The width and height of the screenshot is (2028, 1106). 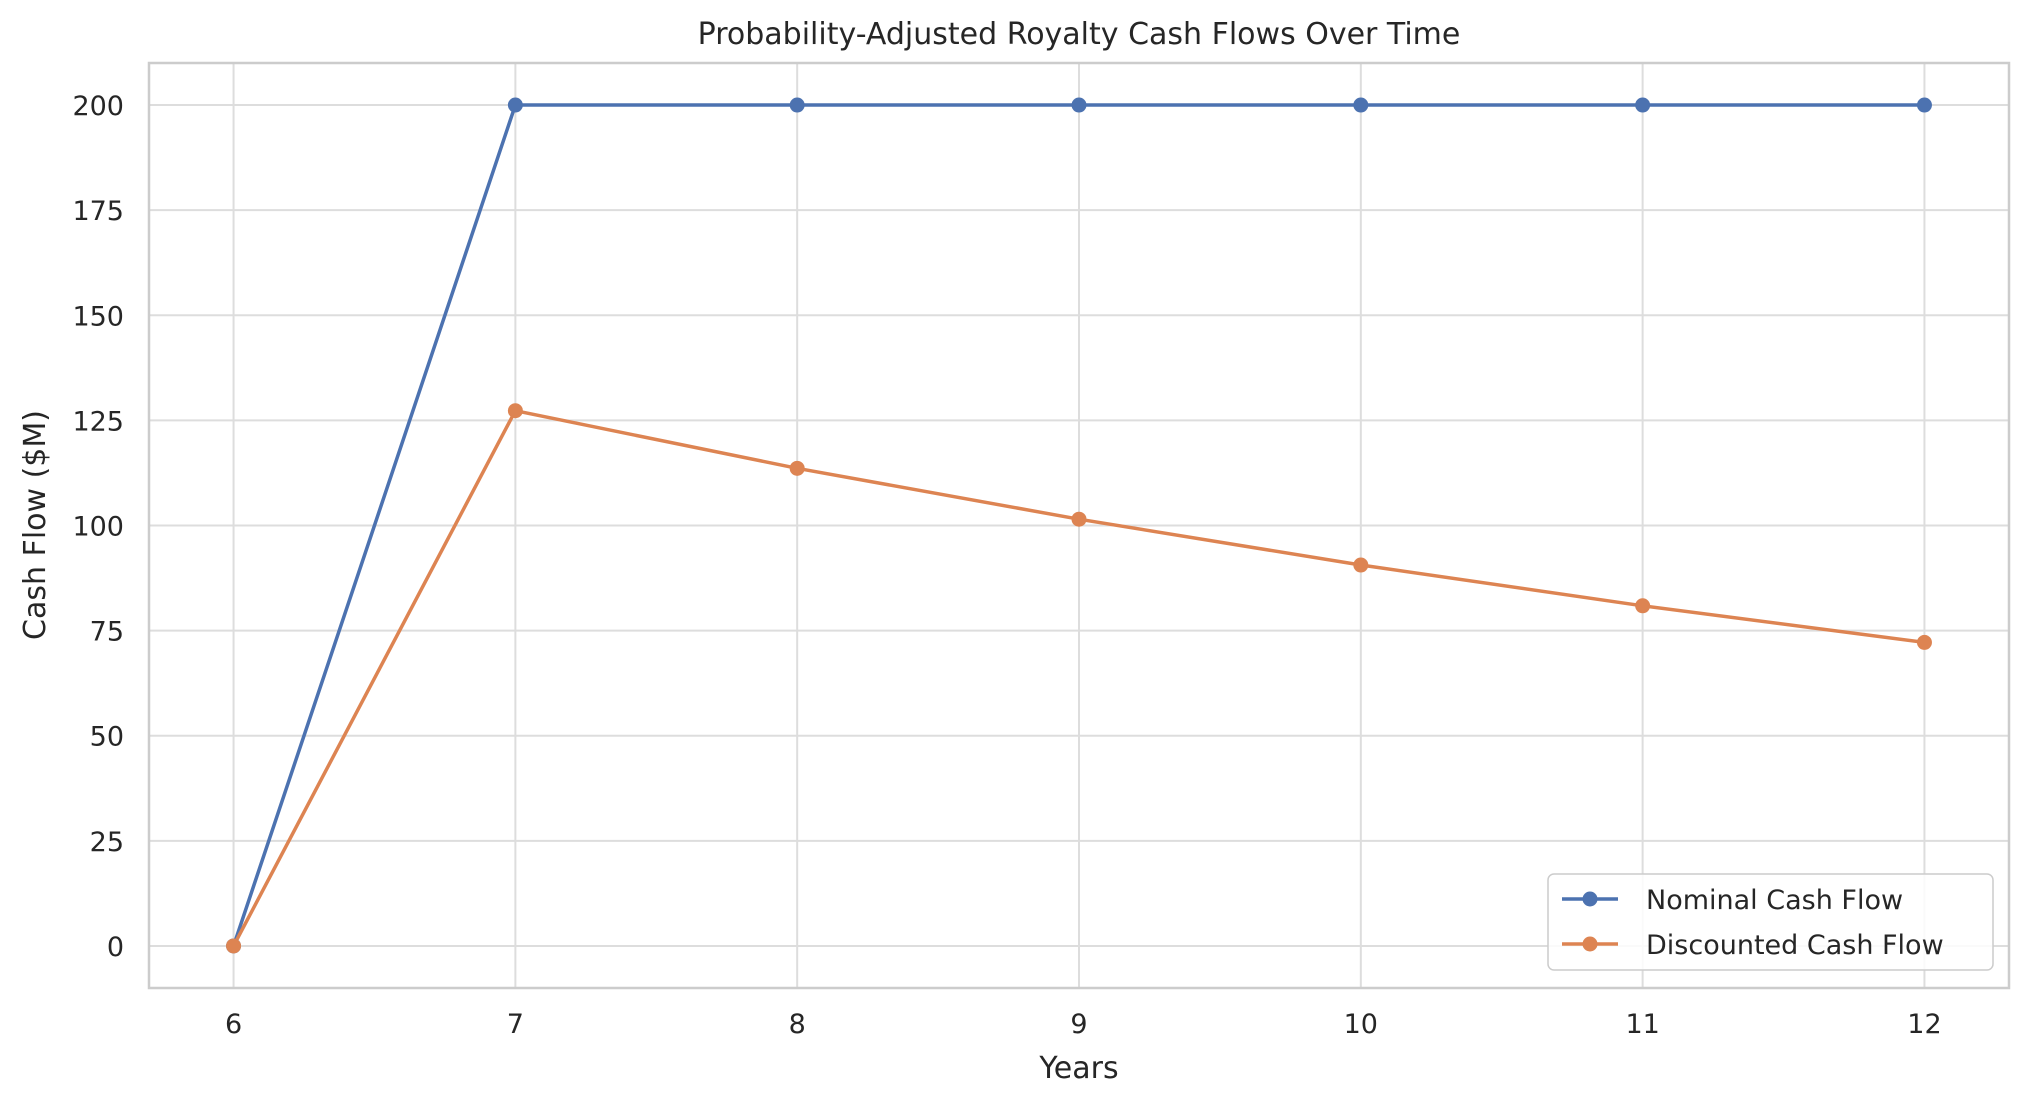 I want to click on y-tick-label: 100, so click(x=98, y=527).